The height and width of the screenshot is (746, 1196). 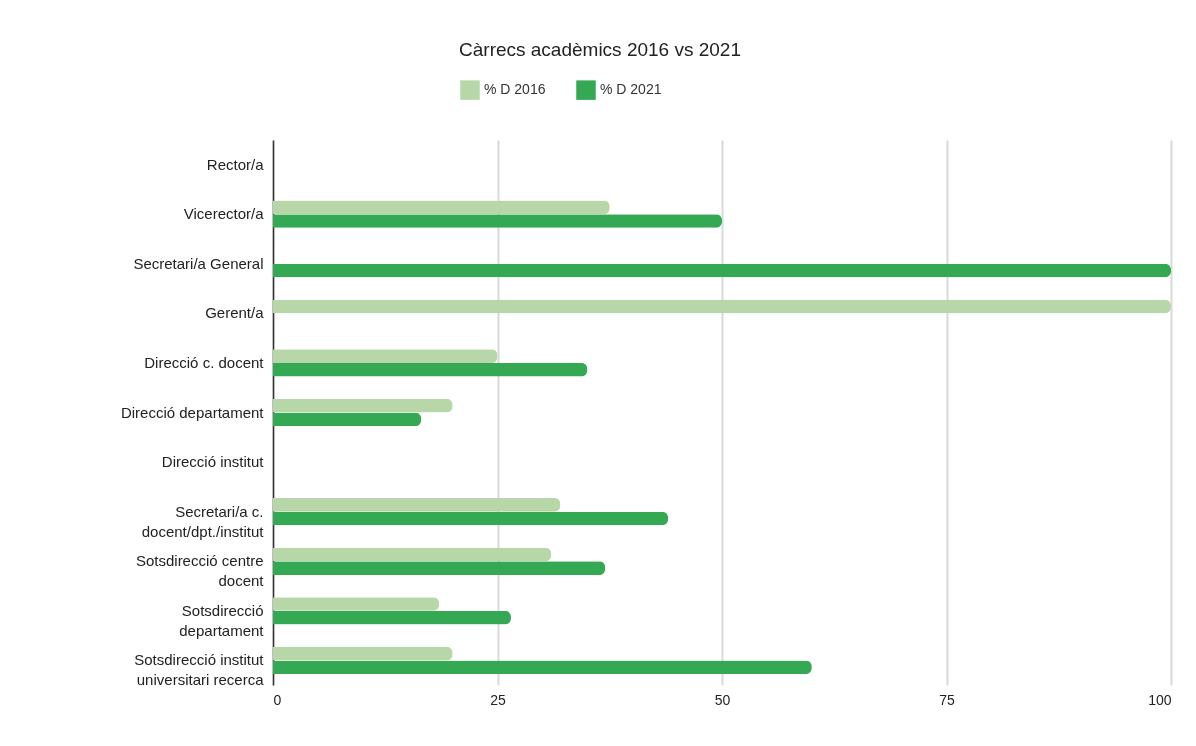 I want to click on x-tick-label: 0, so click(x=277, y=699).